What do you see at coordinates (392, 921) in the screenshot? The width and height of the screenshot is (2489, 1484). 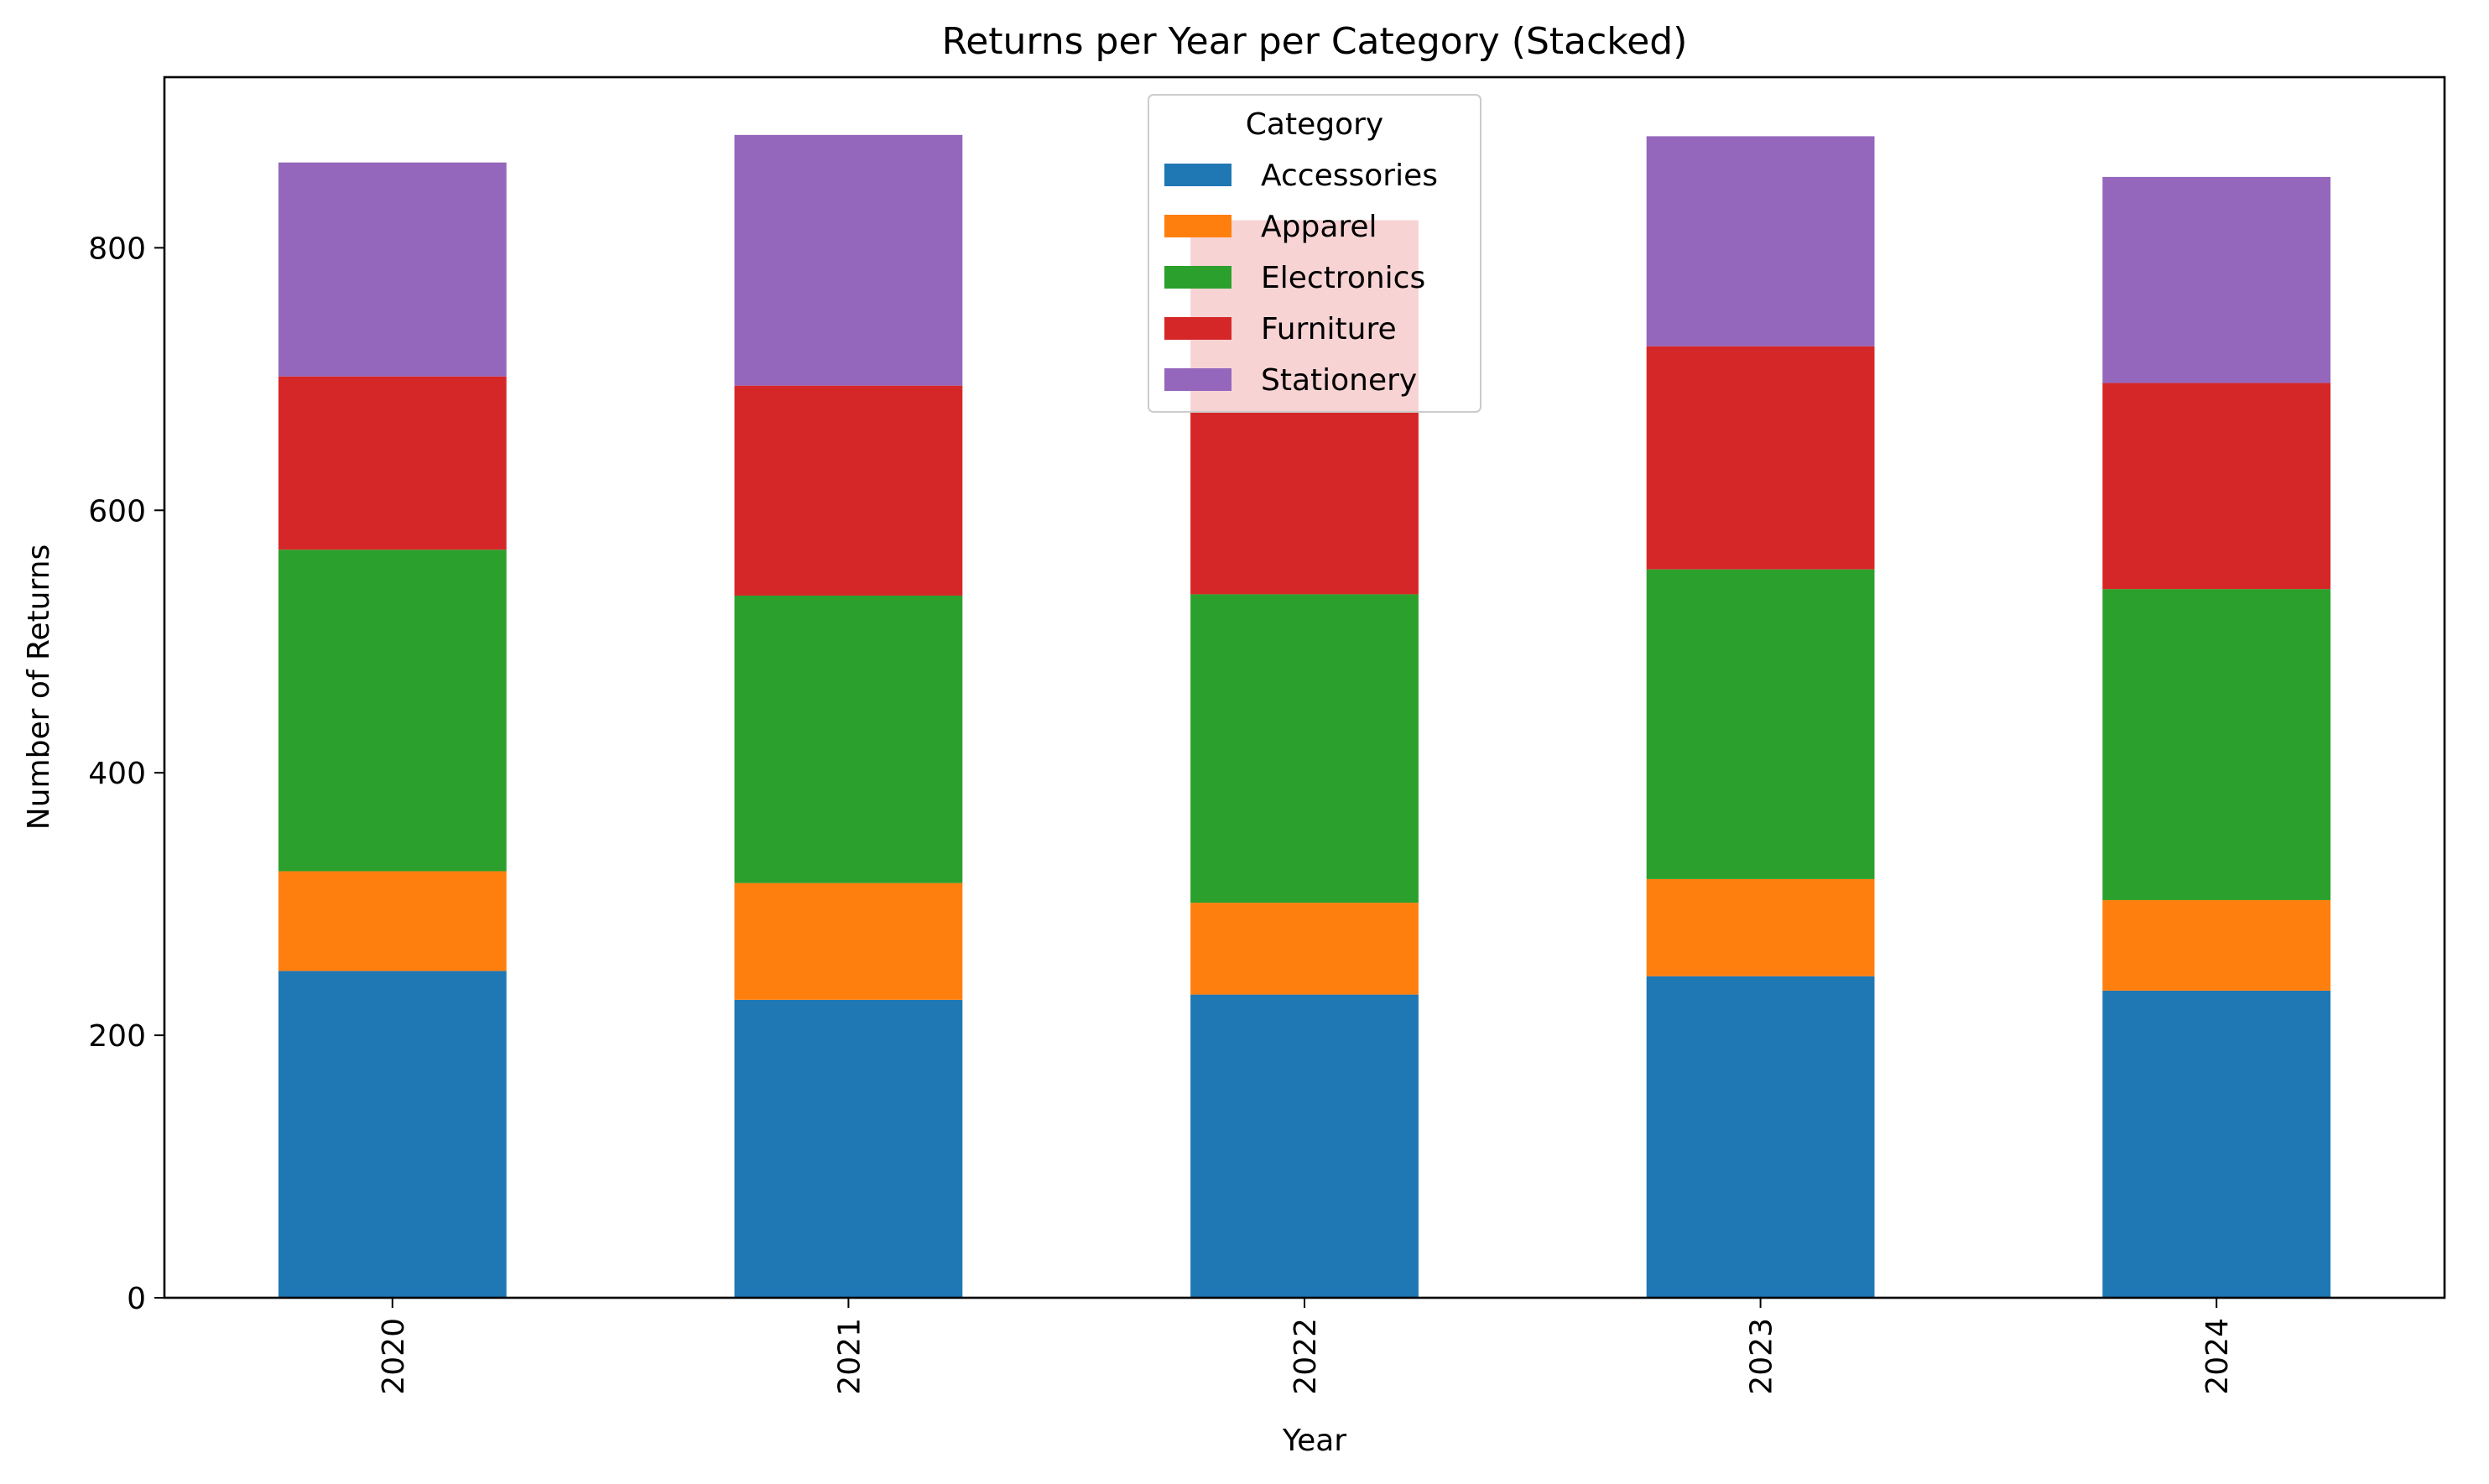 I see `bar-apparel-2020` at bounding box center [392, 921].